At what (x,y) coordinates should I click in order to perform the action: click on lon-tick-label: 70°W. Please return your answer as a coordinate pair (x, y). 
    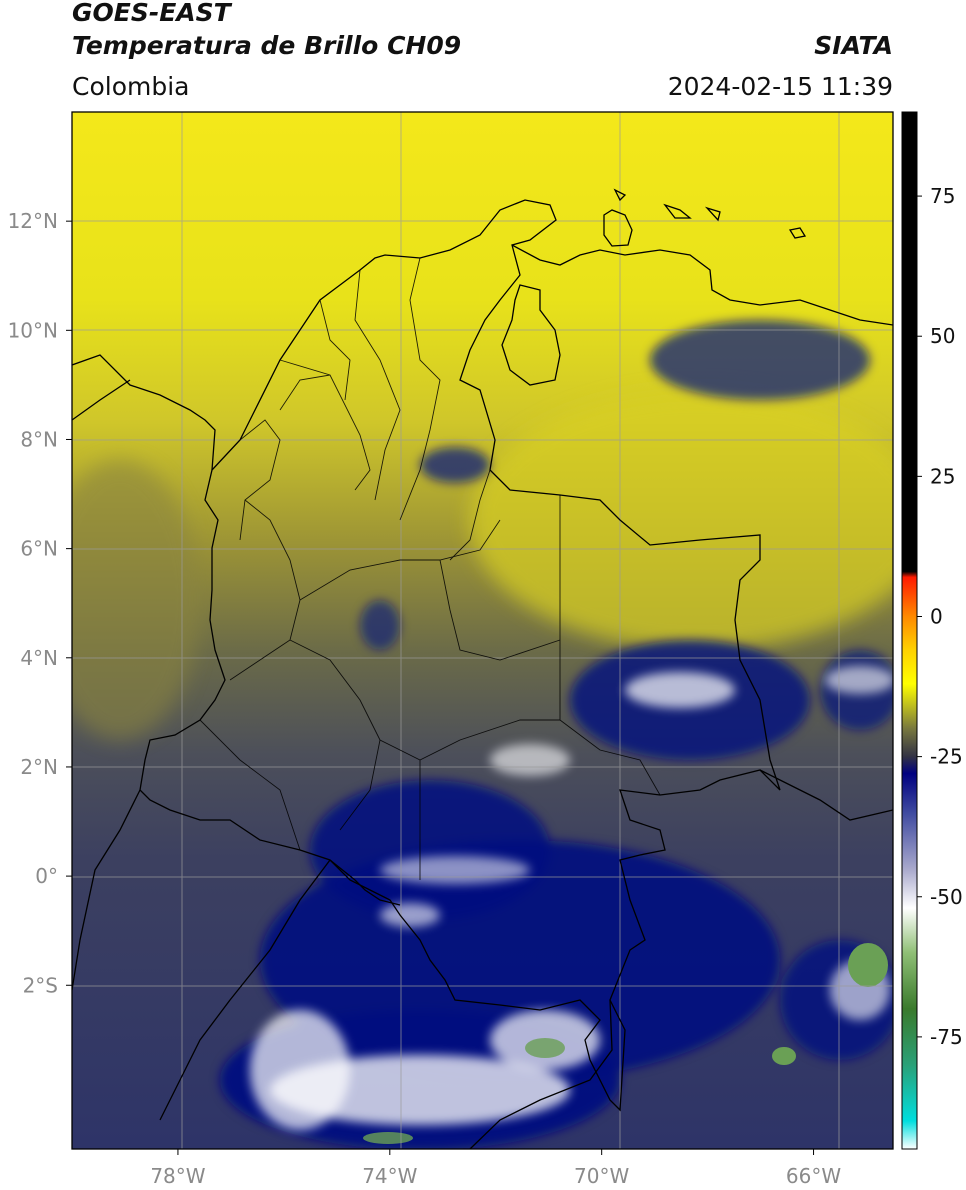
    Looking at the image, I should click on (601, 1176).